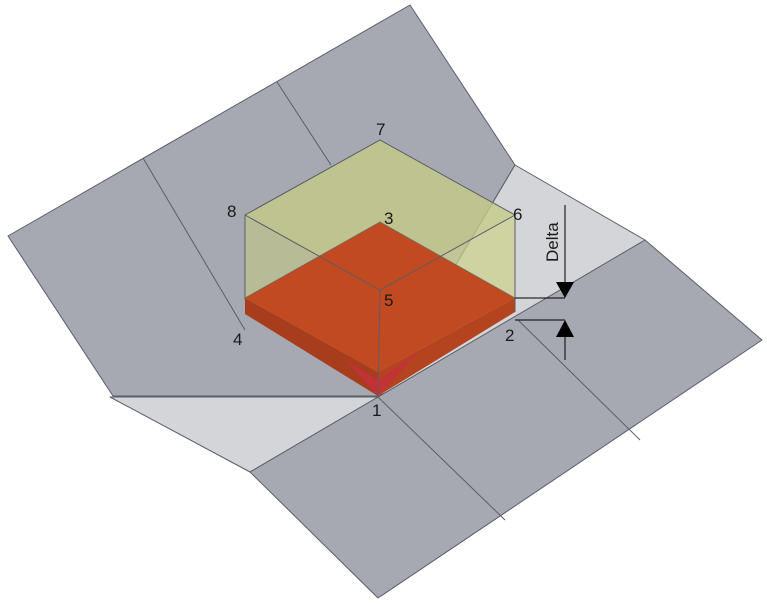 This screenshot has height=606, width=767. What do you see at coordinates (382, 373) in the screenshot?
I see `red-block-depression` at bounding box center [382, 373].